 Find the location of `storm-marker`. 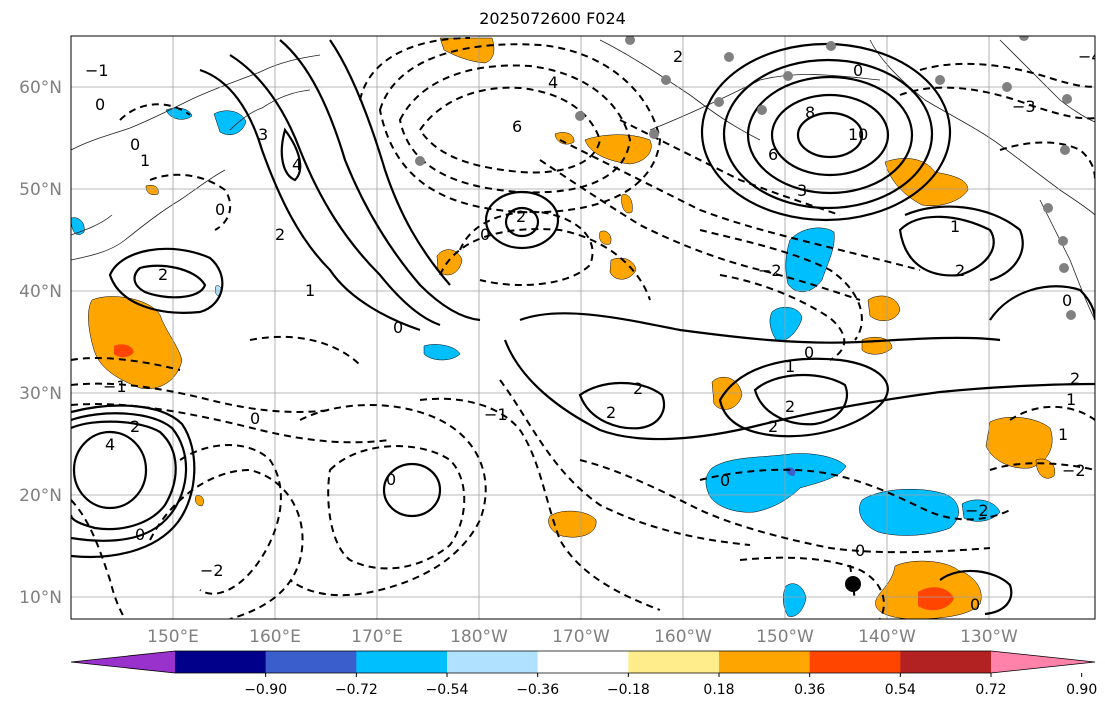

storm-marker is located at coordinates (853, 584).